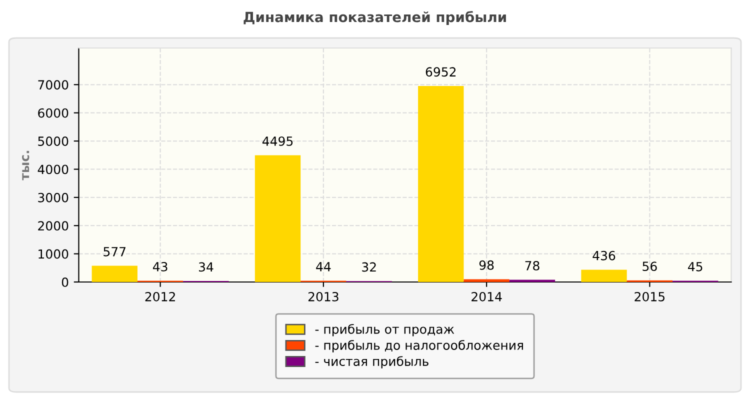 The image size is (750, 400). I want to click on y-axis-title: тыс., so click(26, 165).